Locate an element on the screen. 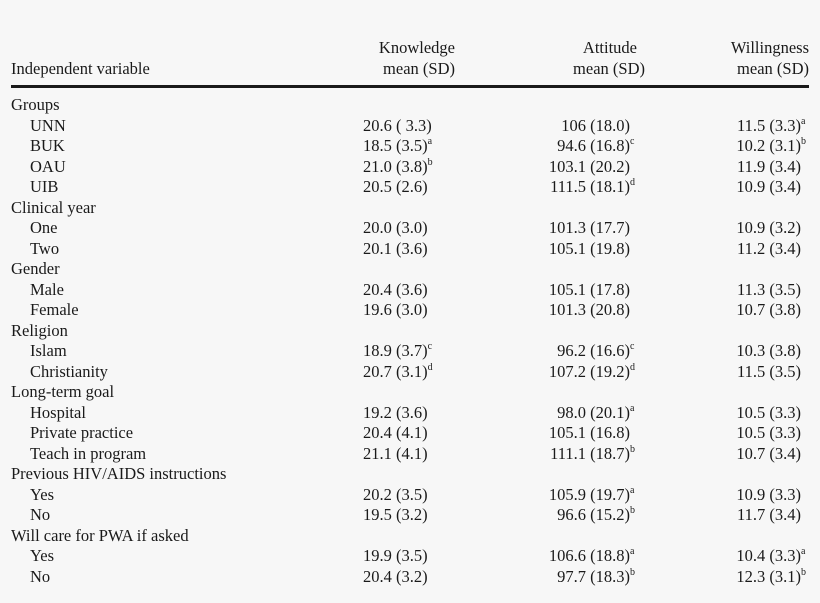 The image size is (820, 603). attitude-cell: 105.9 (19.7)a is located at coordinates (591, 494).